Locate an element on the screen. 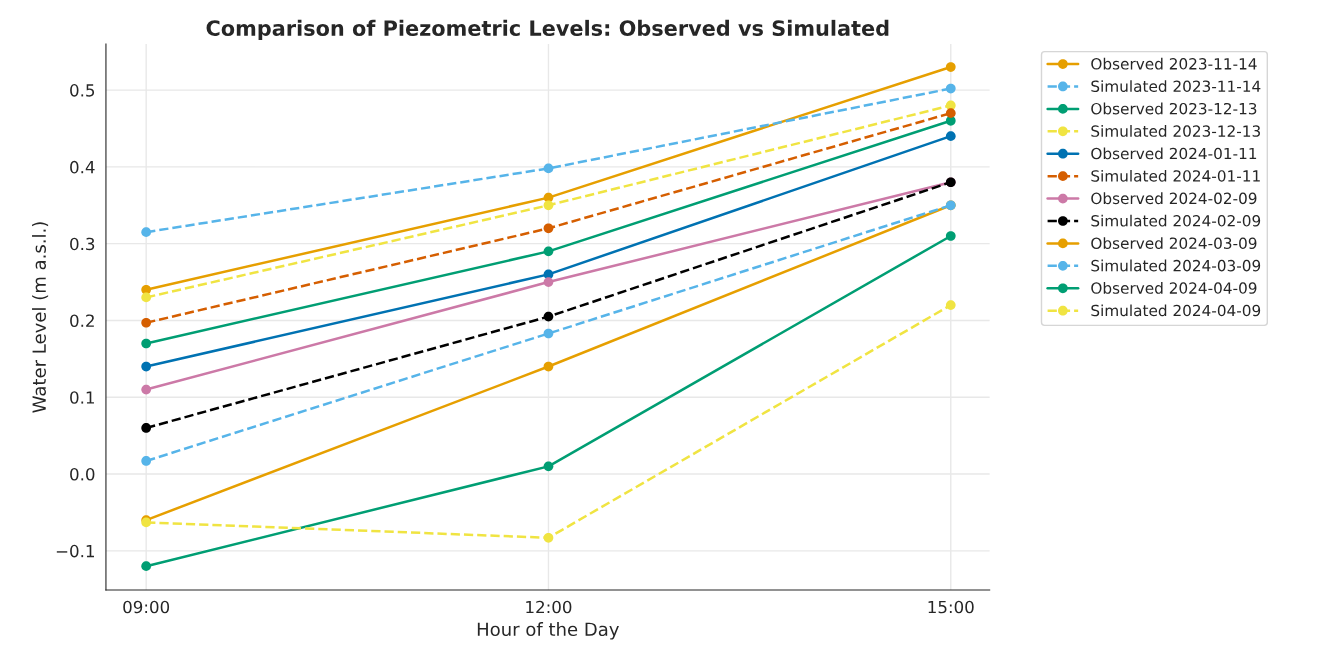 Image resolution: width=1341 pixels, height=657 pixels. y-tick-label: 0.4 is located at coordinates (82, 167).